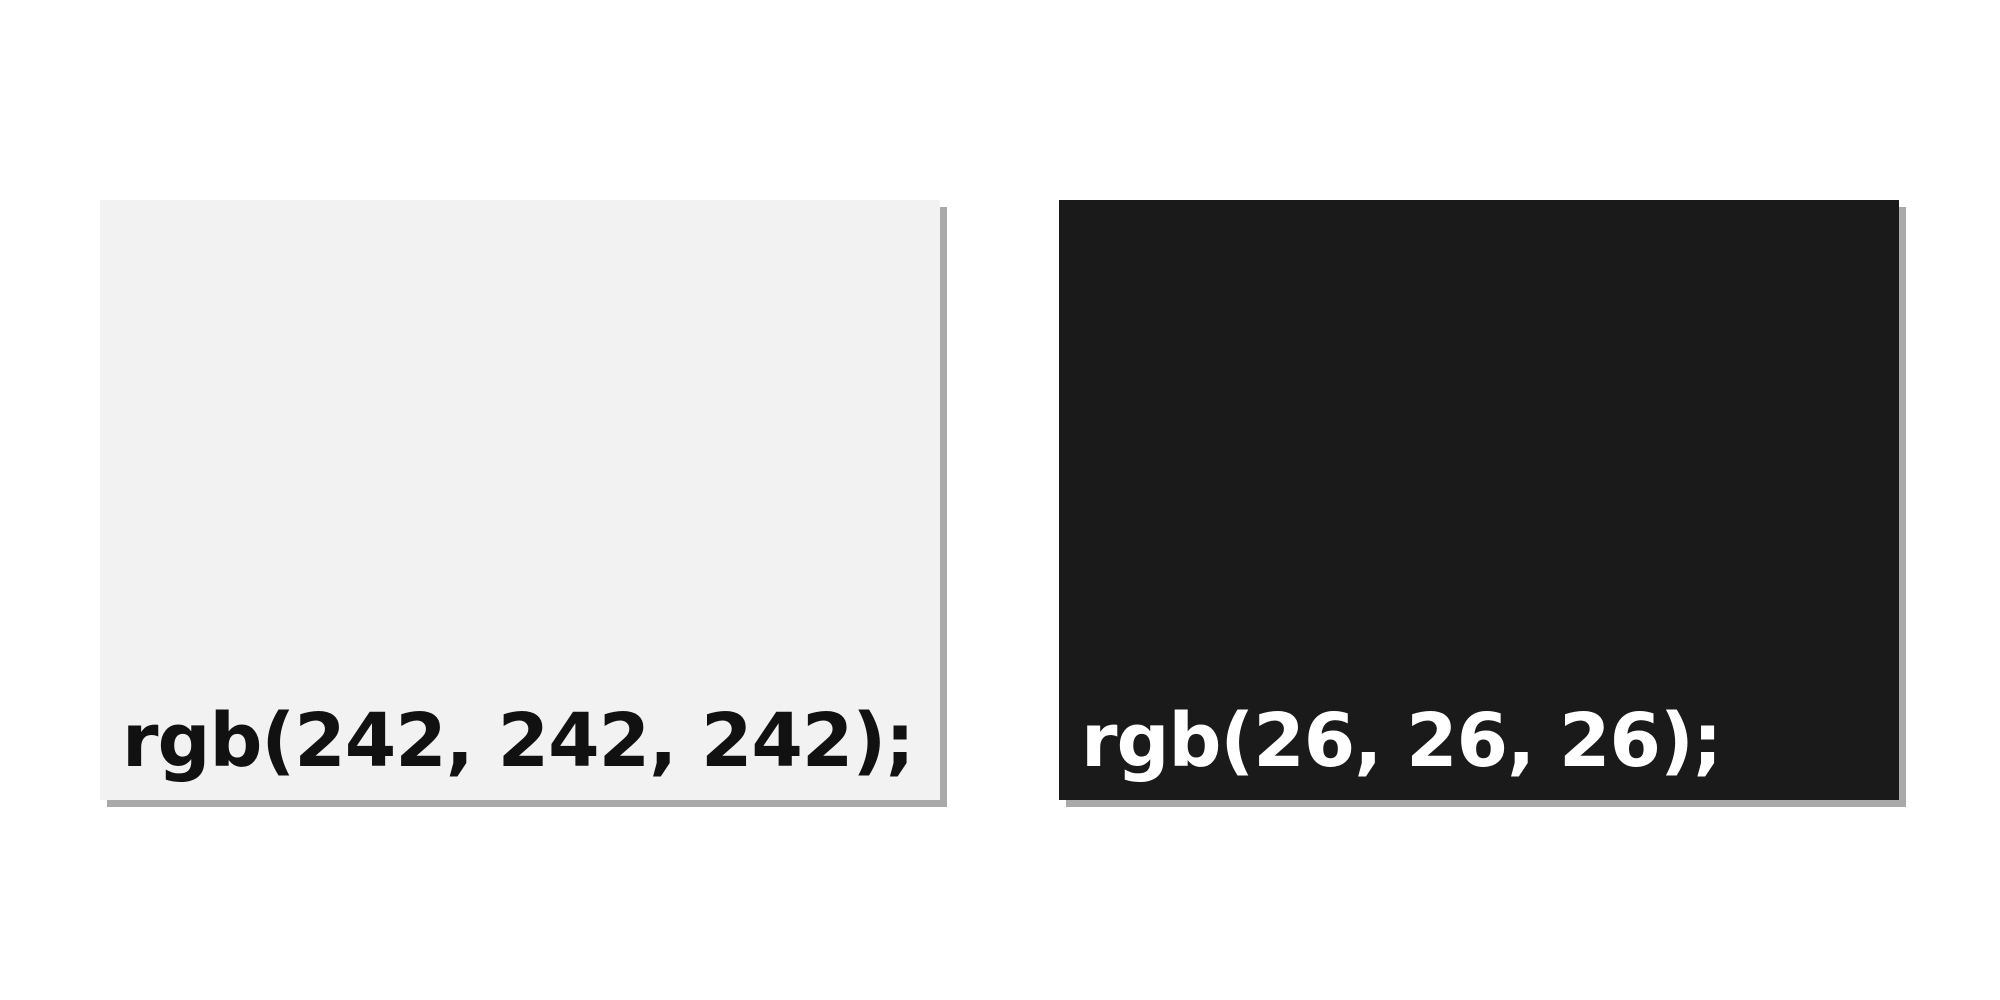 The width and height of the screenshot is (2000, 1000). What do you see at coordinates (1401, 741) in the screenshot?
I see `dark-swatch-label: rgb(26, 26, 26);` at bounding box center [1401, 741].